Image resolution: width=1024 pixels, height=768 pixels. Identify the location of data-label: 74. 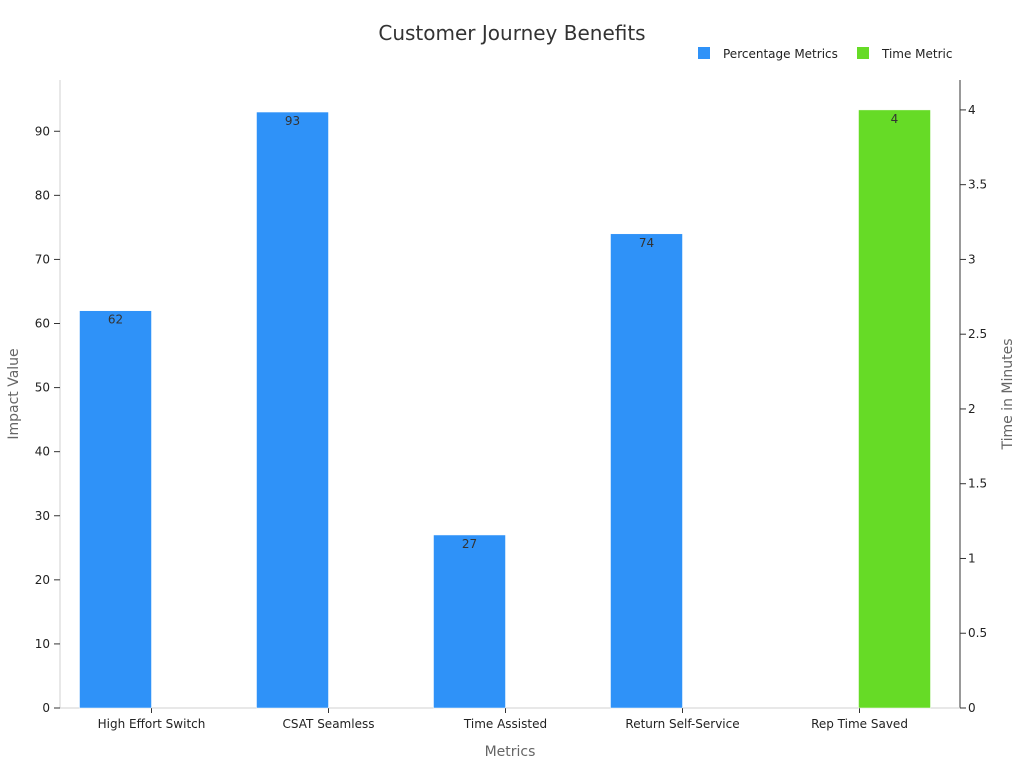
(646, 243).